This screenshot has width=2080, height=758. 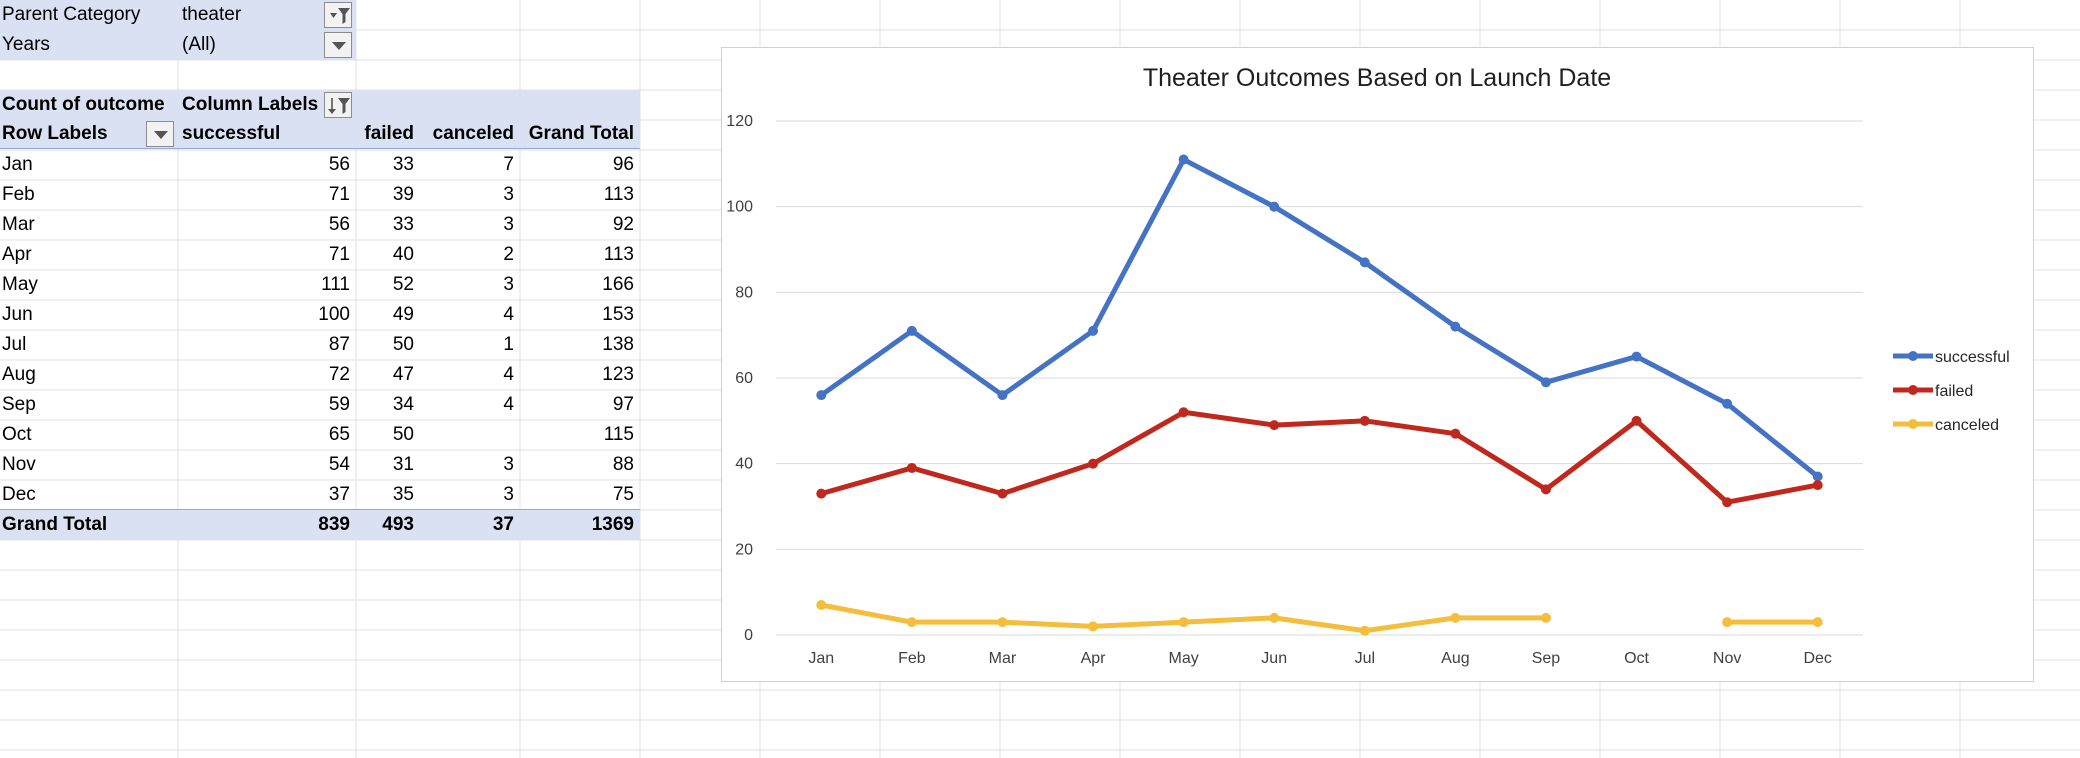 I want to click on row-label-may: May, so click(x=20, y=284).